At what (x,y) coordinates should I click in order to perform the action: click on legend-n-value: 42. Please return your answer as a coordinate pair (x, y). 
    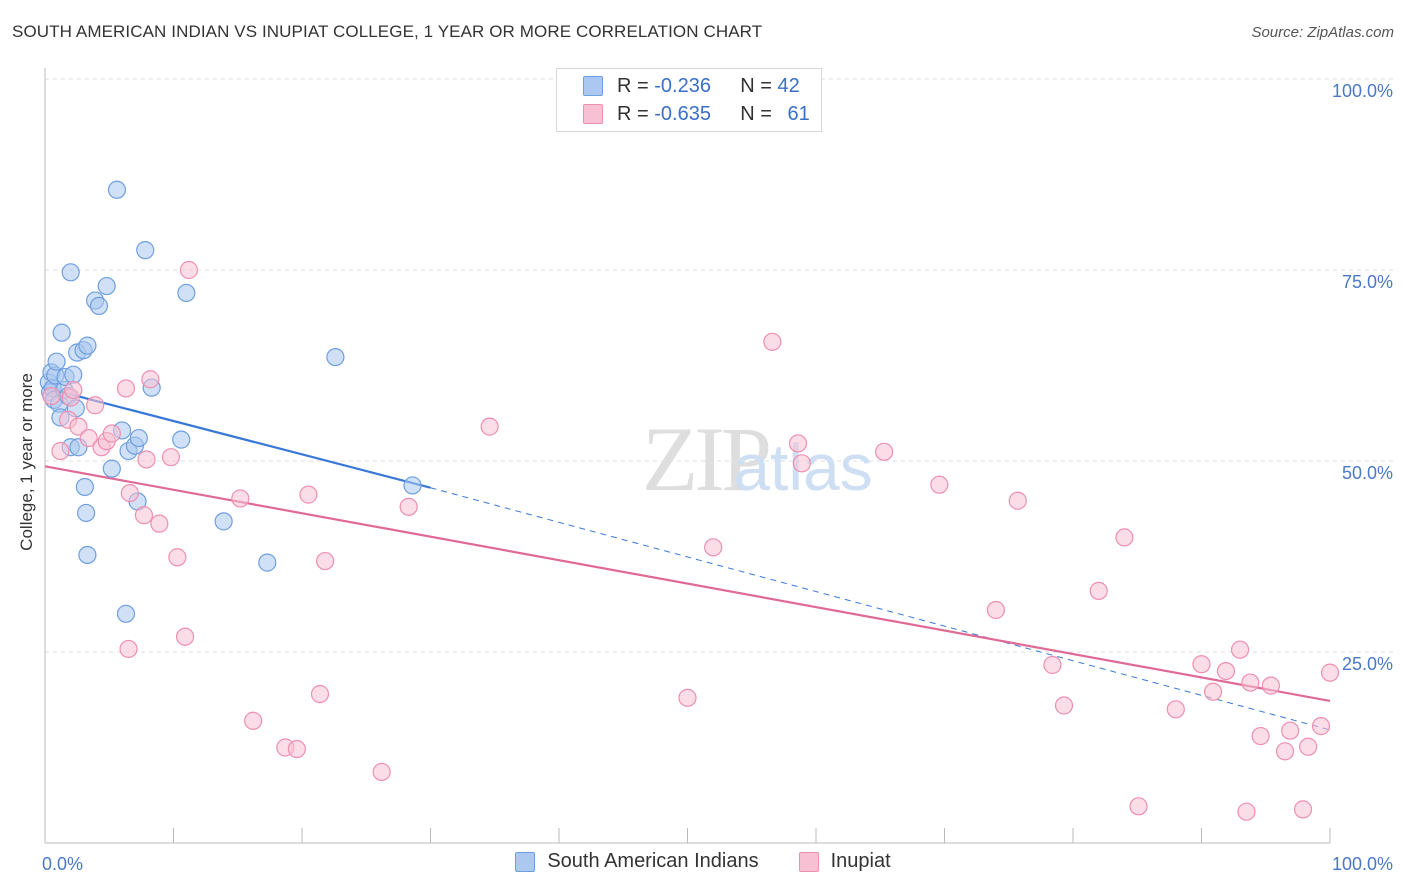
    Looking at the image, I should click on (788, 85).